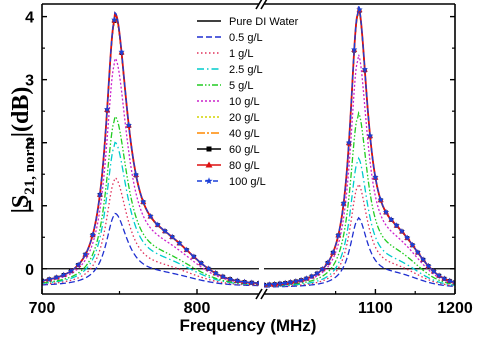  I want to click on series-line-1-R, so click(359, 252).